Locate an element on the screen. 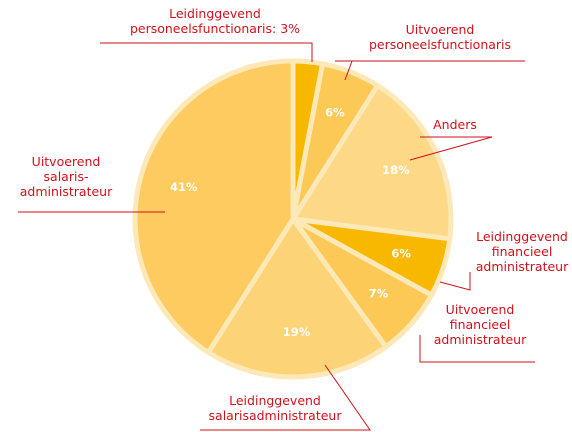  slice-label: Leidinggevend salarisadministrateur is located at coordinates (275, 408).